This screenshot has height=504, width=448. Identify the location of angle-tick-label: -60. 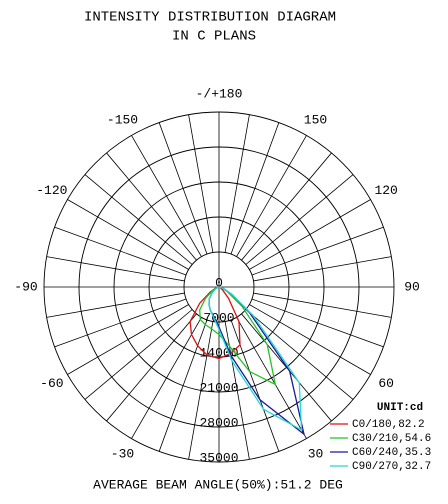
(51, 383).